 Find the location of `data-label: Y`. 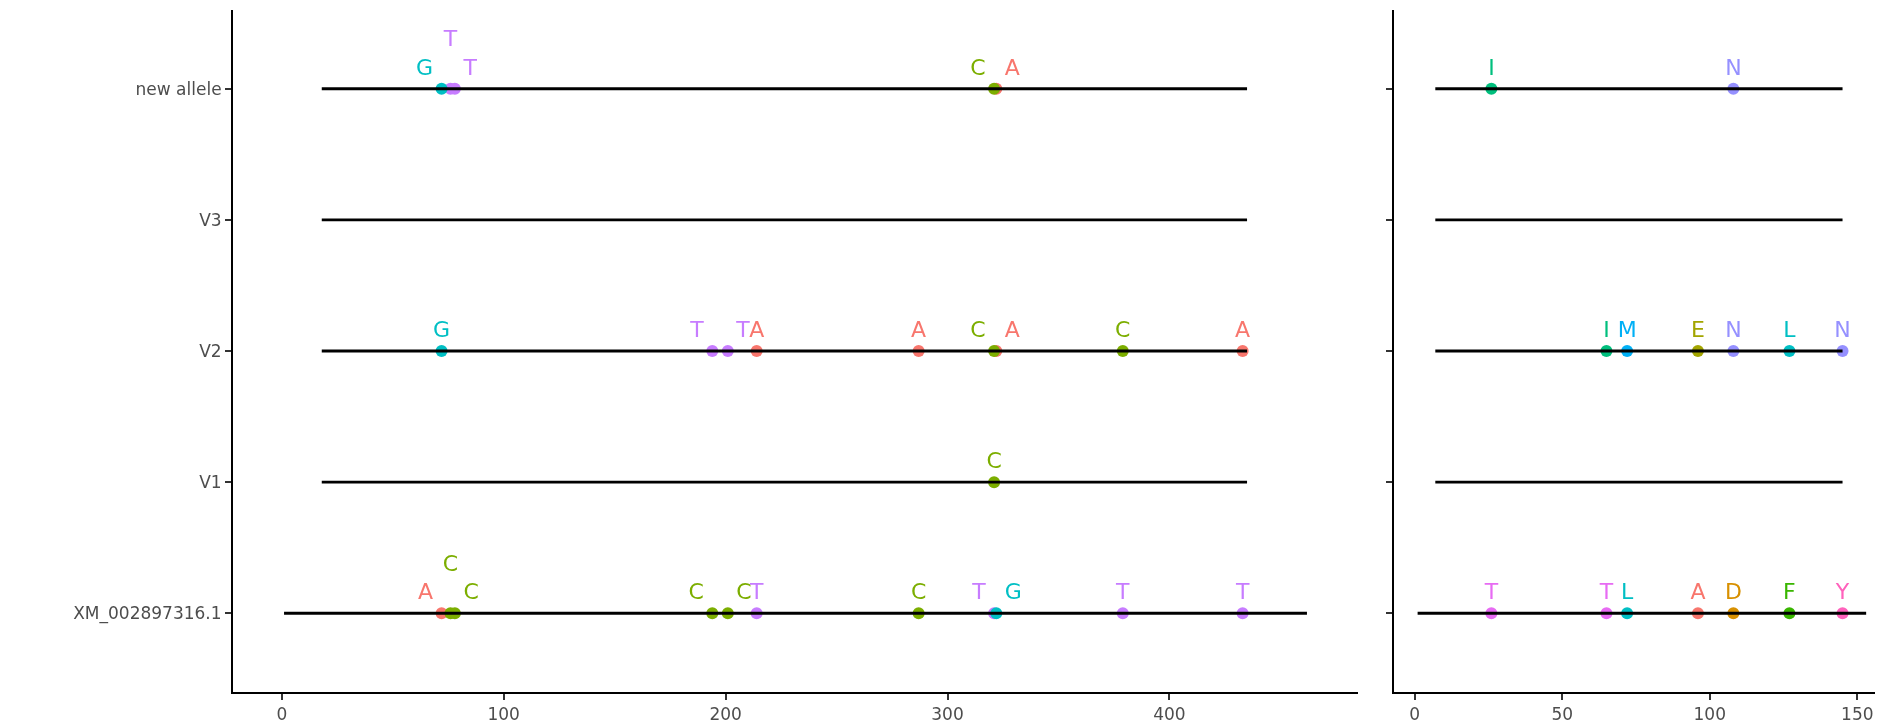

data-label: Y is located at coordinates (1842, 592).